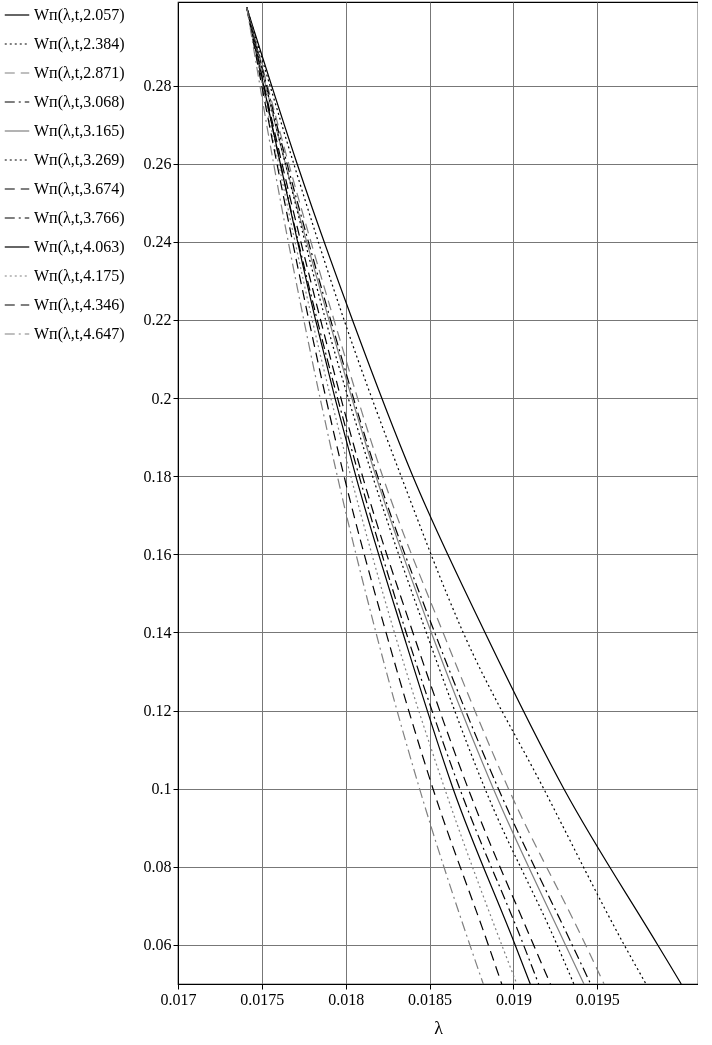  What do you see at coordinates (430, 999) in the screenshot?
I see `x-tick-label: 0.0185` at bounding box center [430, 999].